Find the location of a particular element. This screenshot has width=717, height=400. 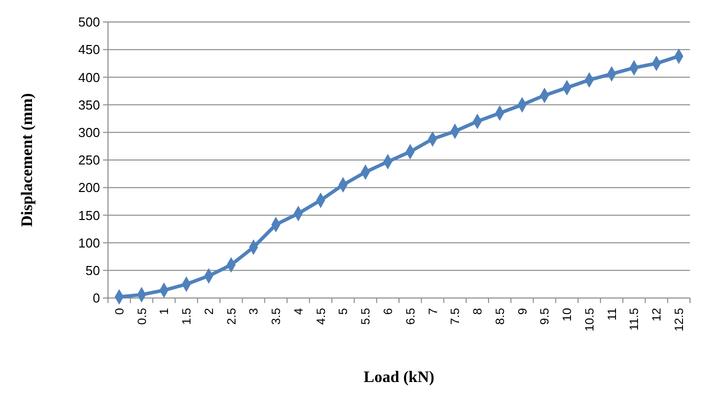

y-tick-label: 250 is located at coordinates (89, 160).